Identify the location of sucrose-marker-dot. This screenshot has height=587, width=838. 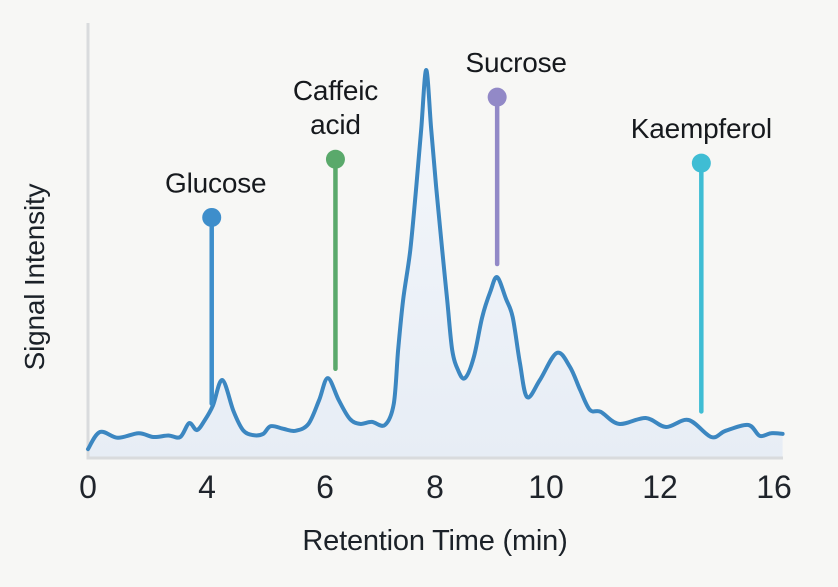
(497, 97).